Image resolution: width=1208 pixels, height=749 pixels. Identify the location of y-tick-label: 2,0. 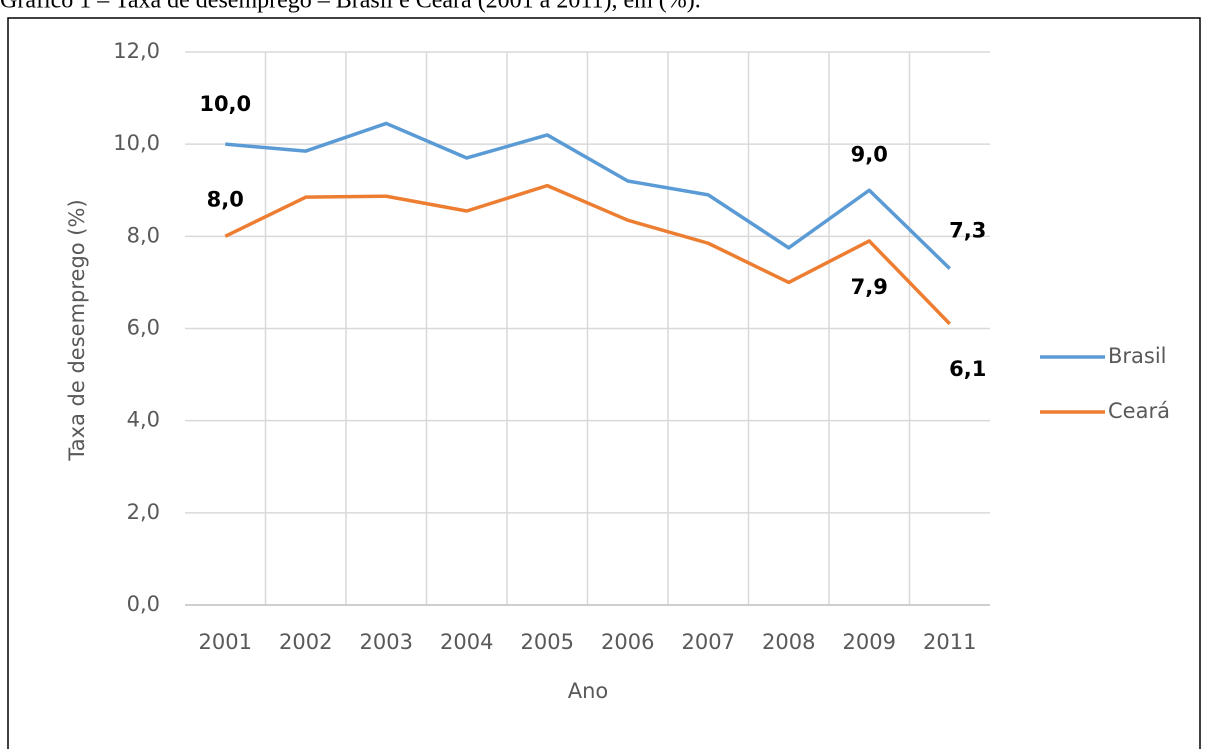
(143, 512).